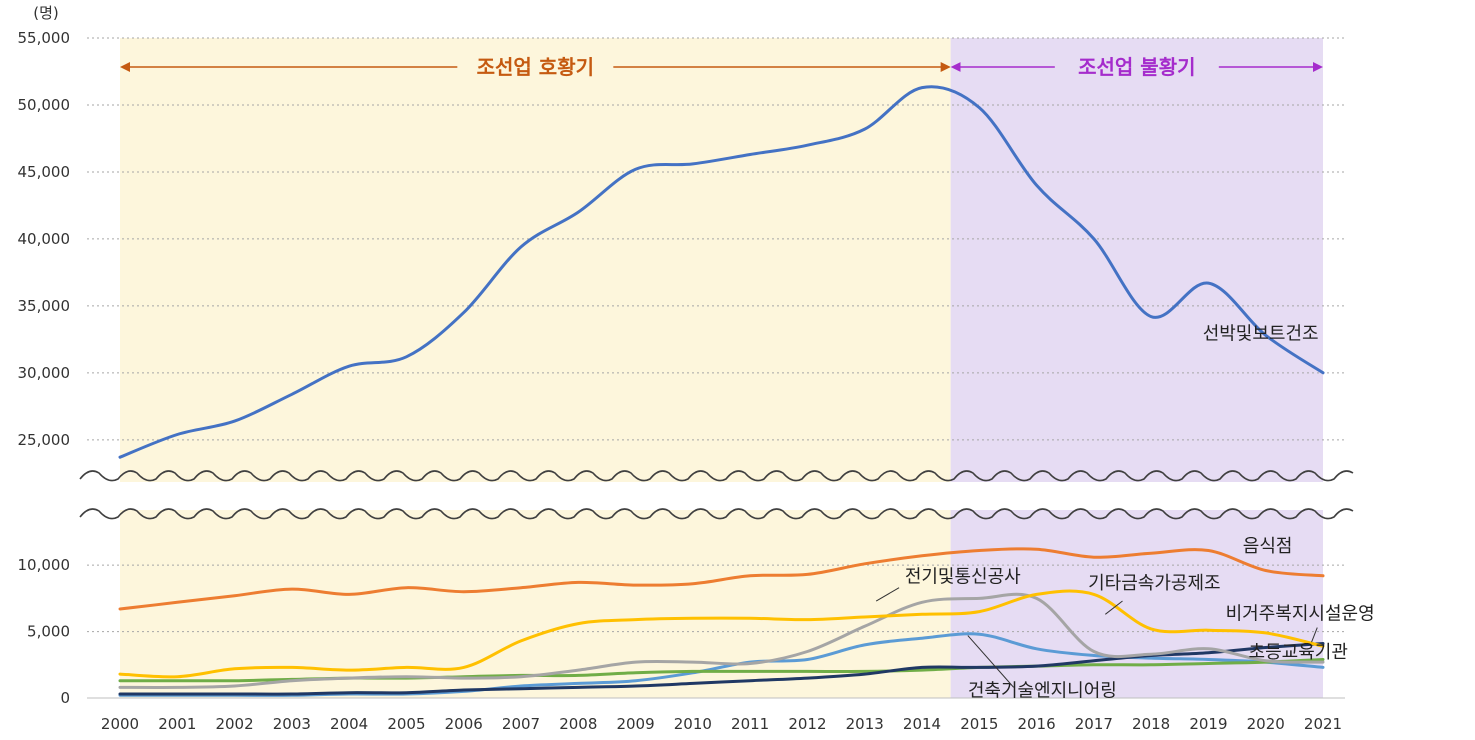 The height and width of the screenshot is (740, 1475). What do you see at coordinates (1036, 724) in the screenshot?
I see `x-tick-2016: 2016` at bounding box center [1036, 724].